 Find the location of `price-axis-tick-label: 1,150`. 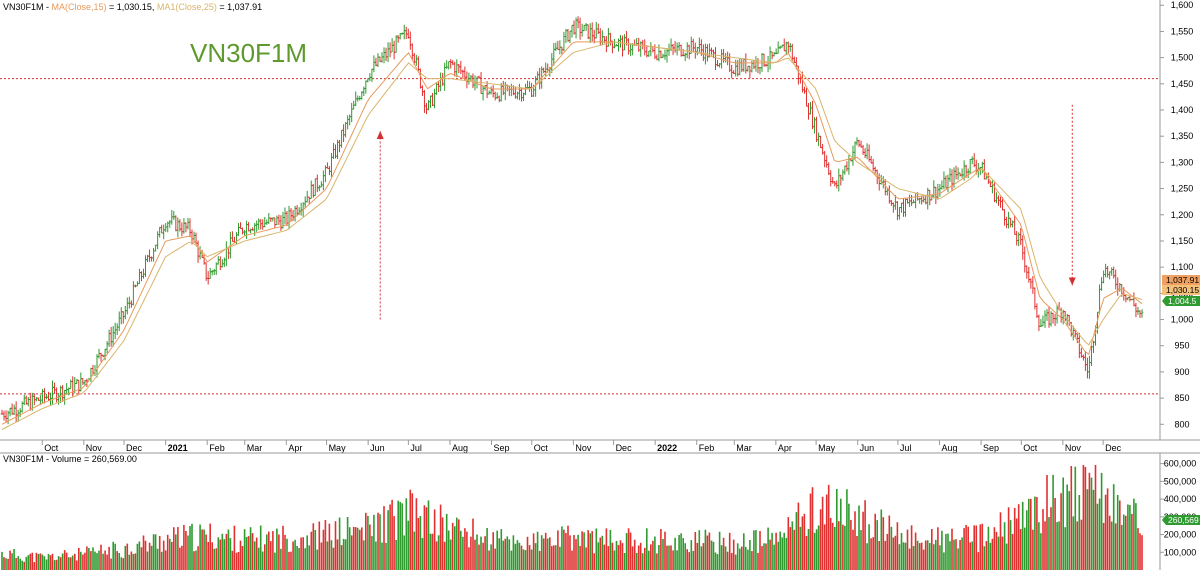

price-axis-tick-label: 1,150 is located at coordinates (1182, 241).